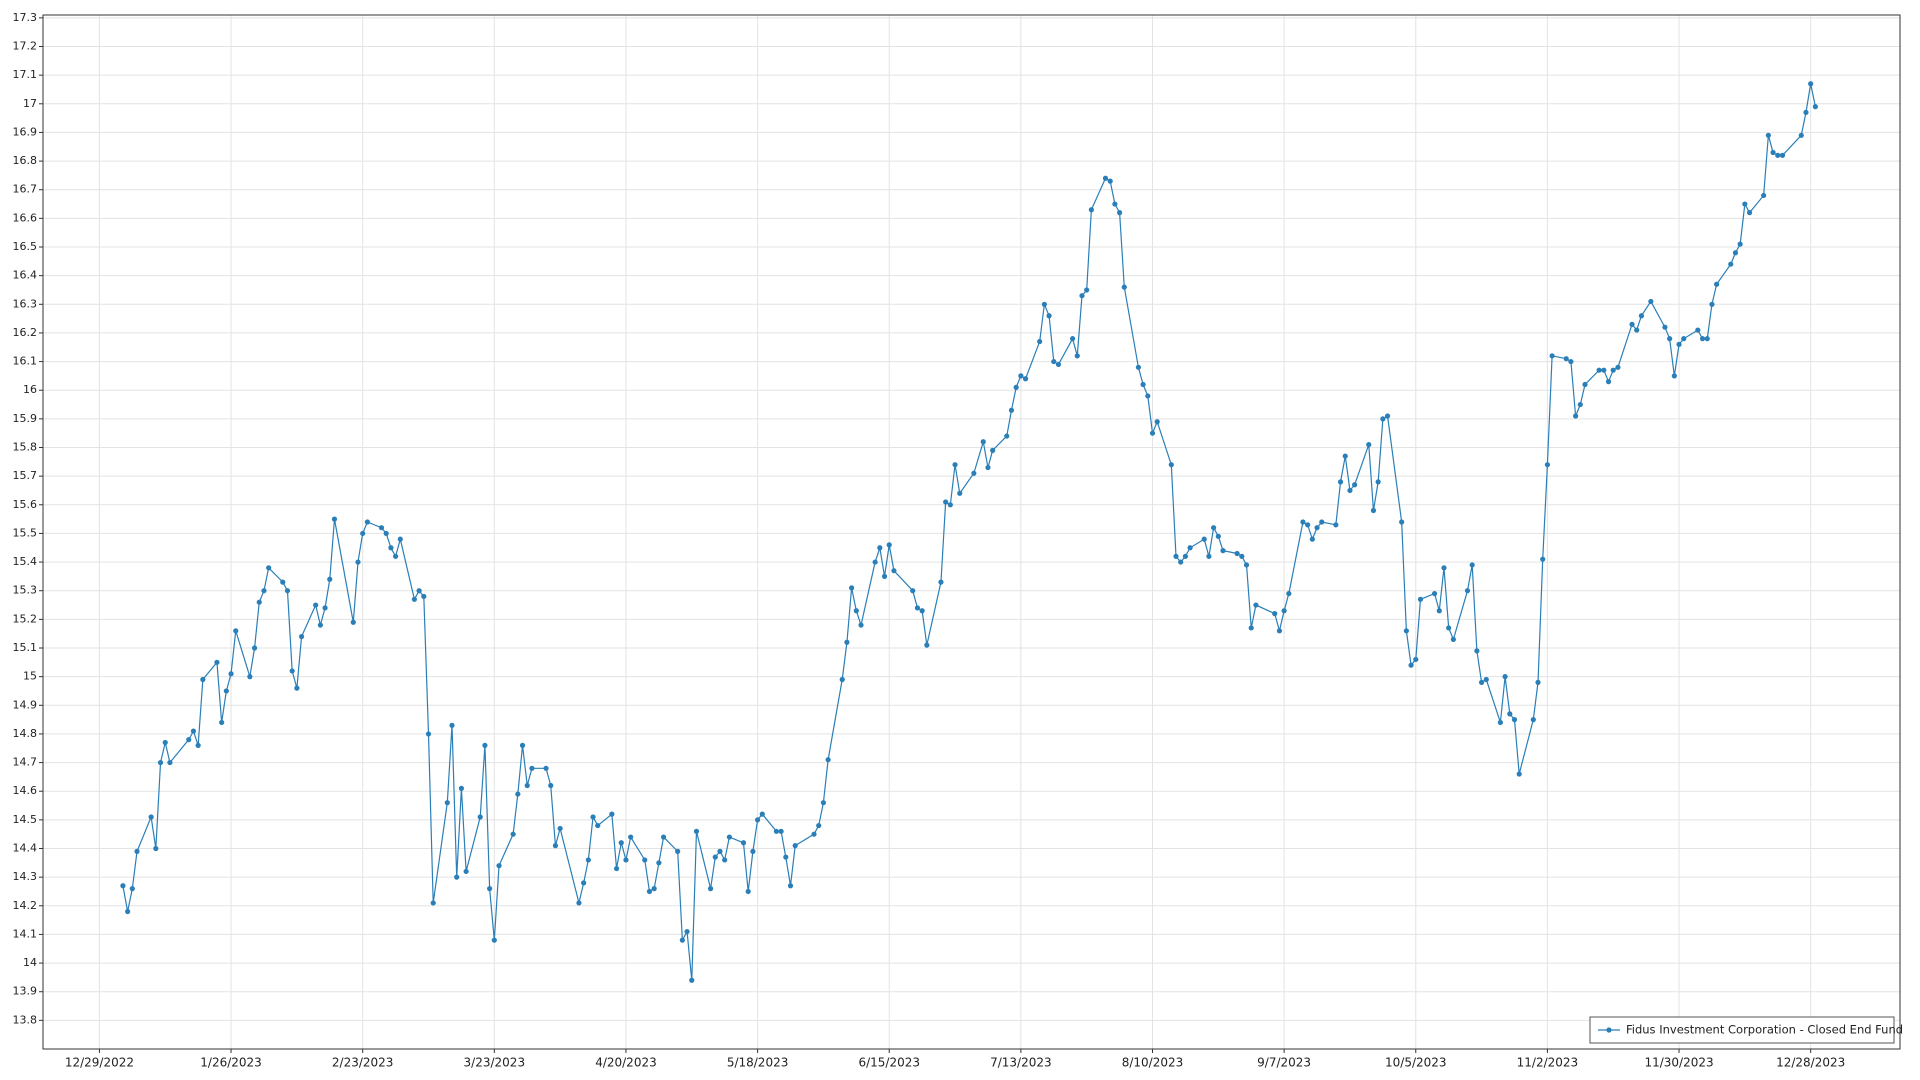 This screenshot has width=1920, height=1080. Describe the element at coordinates (1678, 1063) in the screenshot. I see `x-tick-label: 11/30/2023` at that location.